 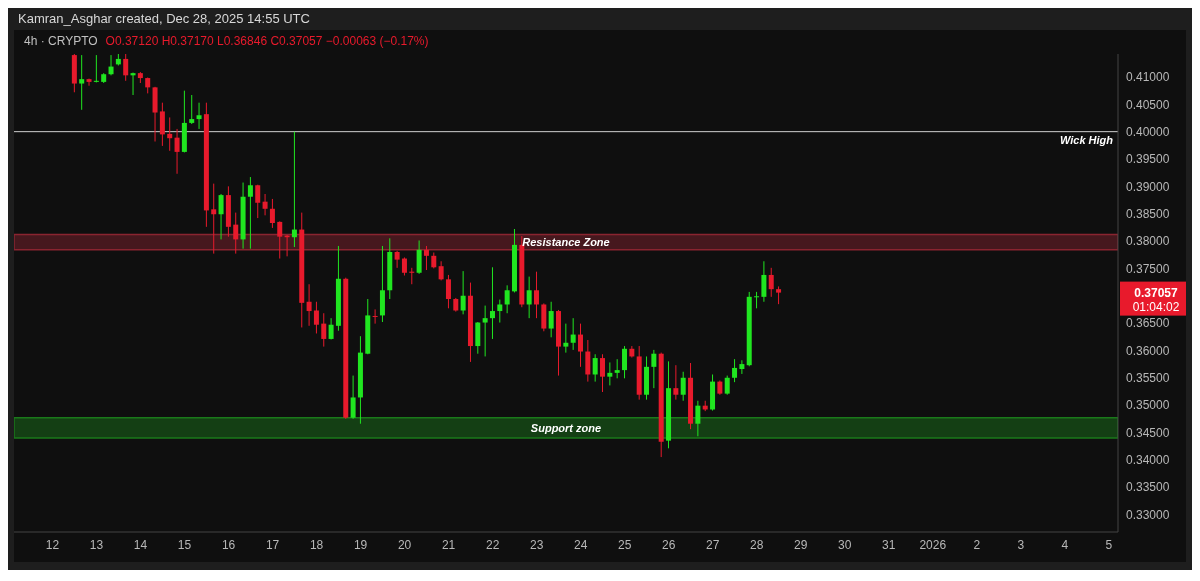 I want to click on ref-line-label: Wick High, so click(x=1086, y=140).